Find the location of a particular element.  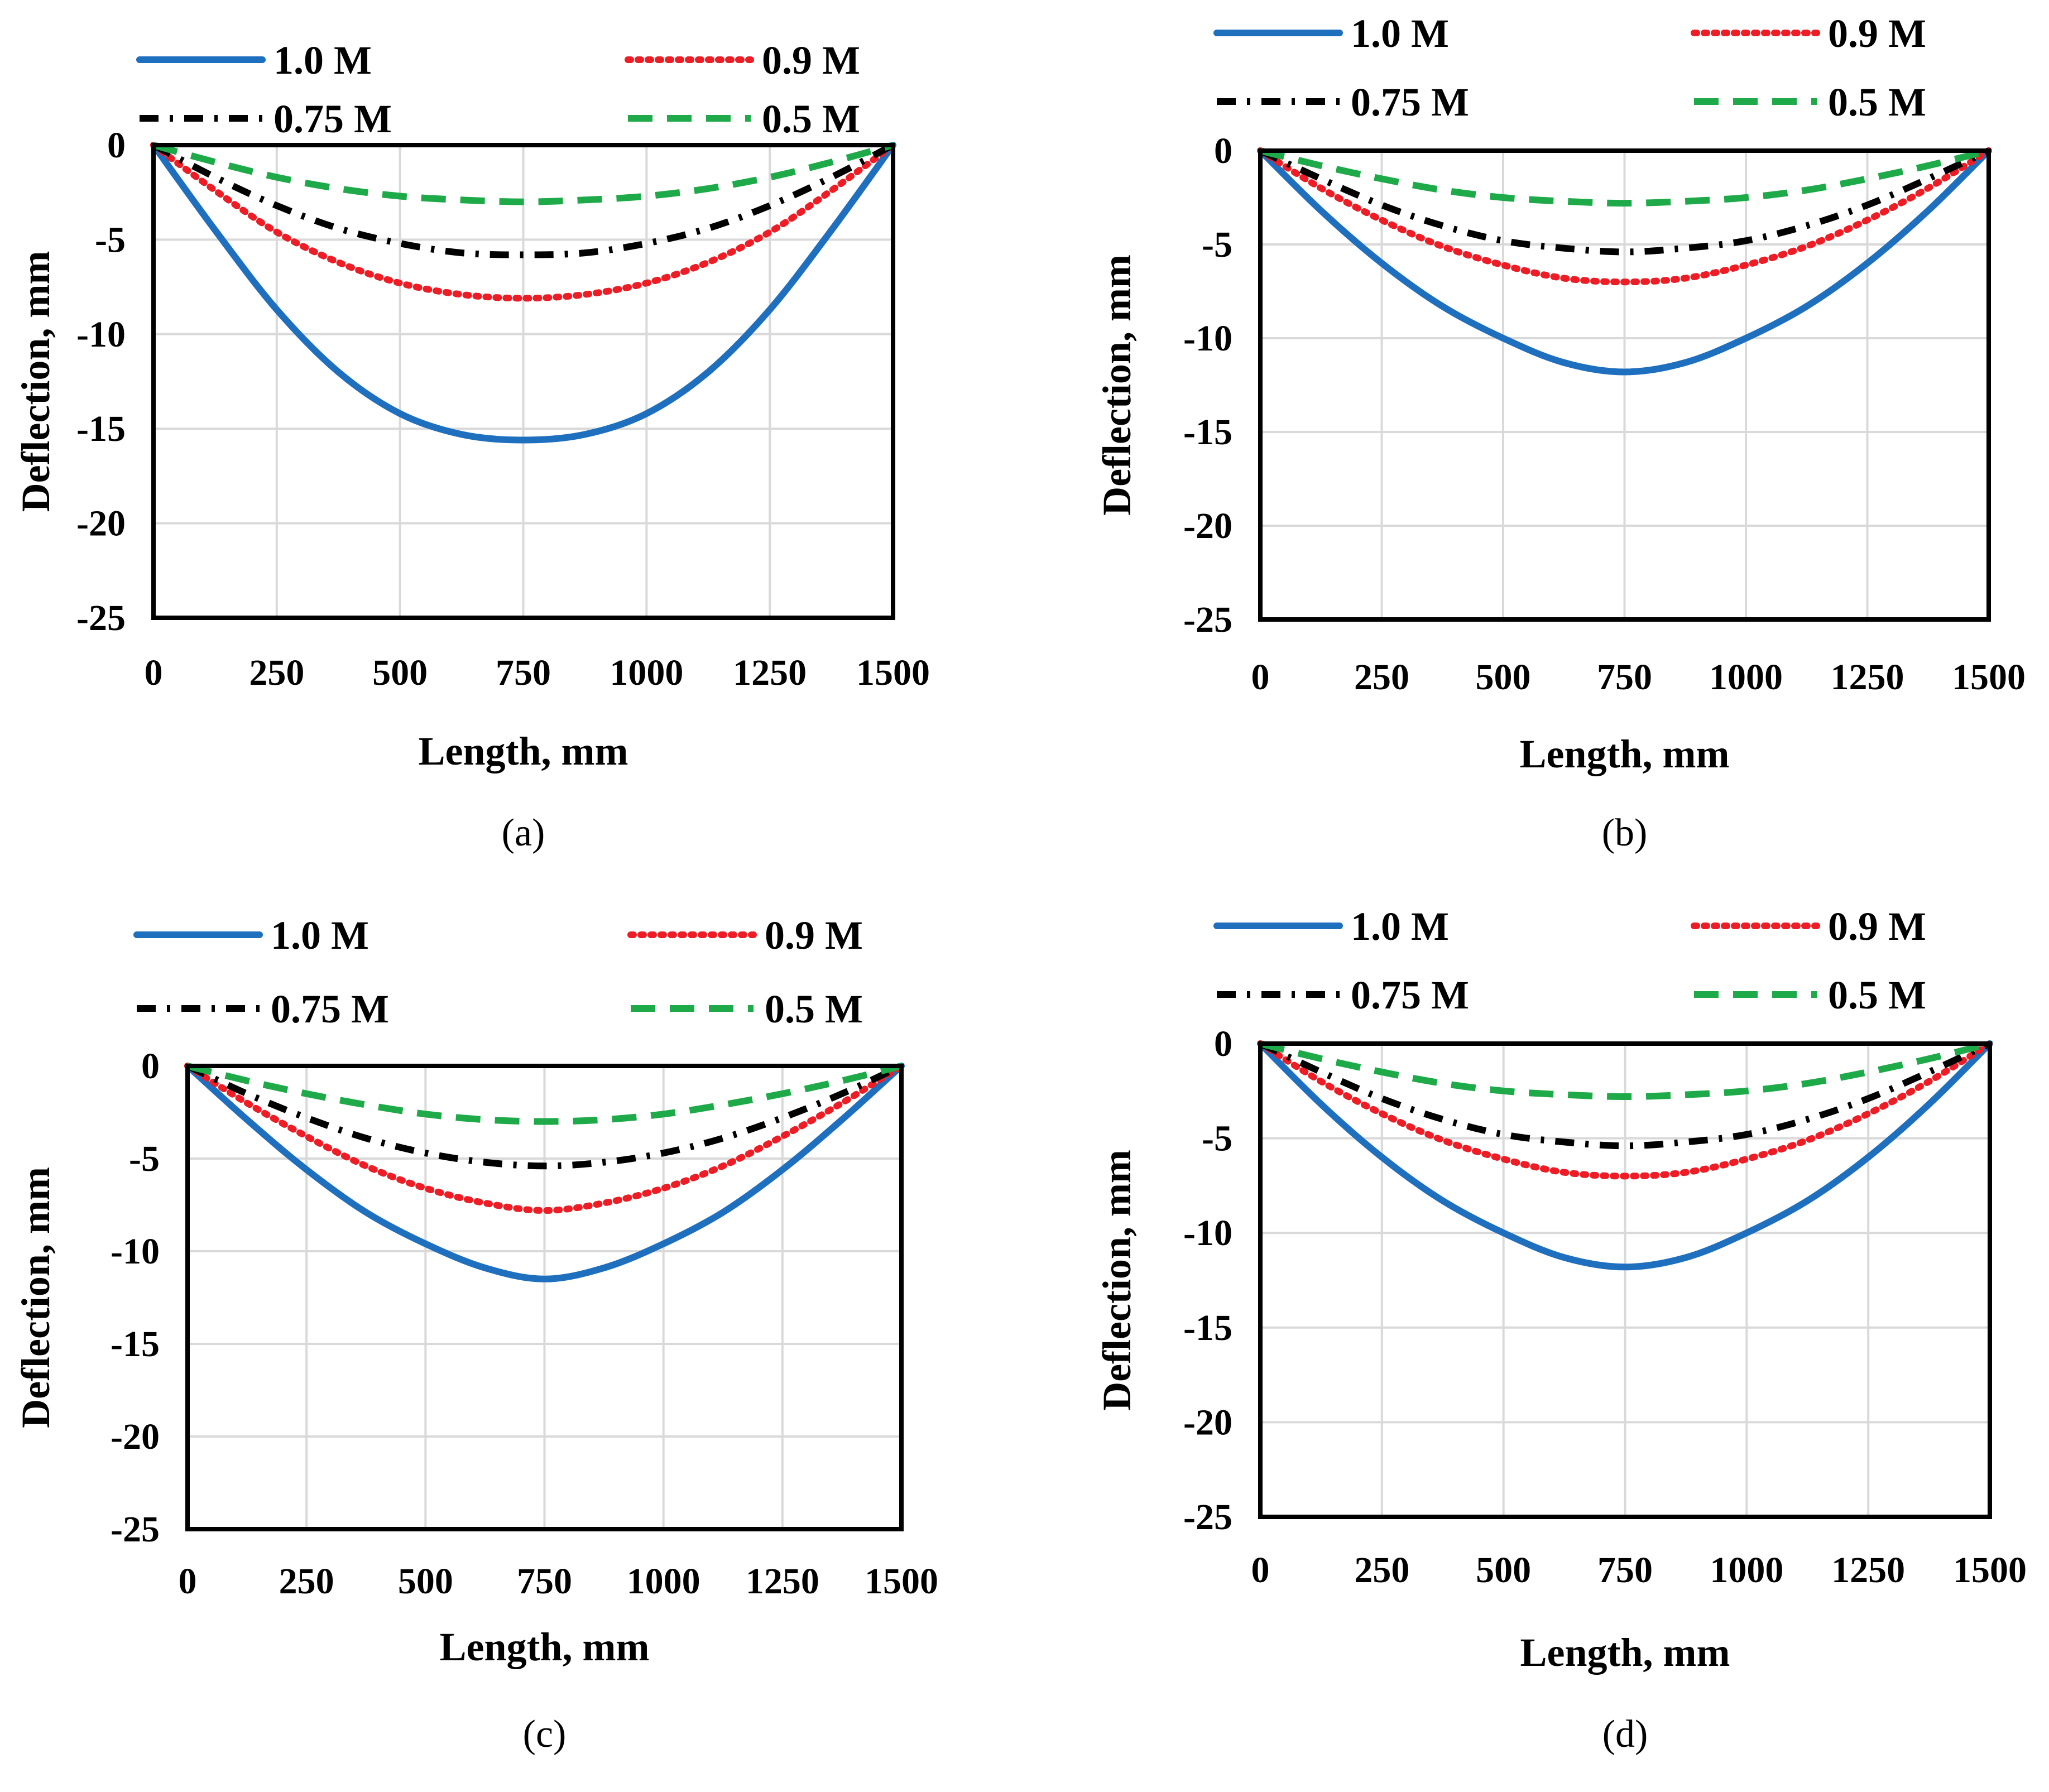

panel-label: (b) is located at coordinates (1625, 832).